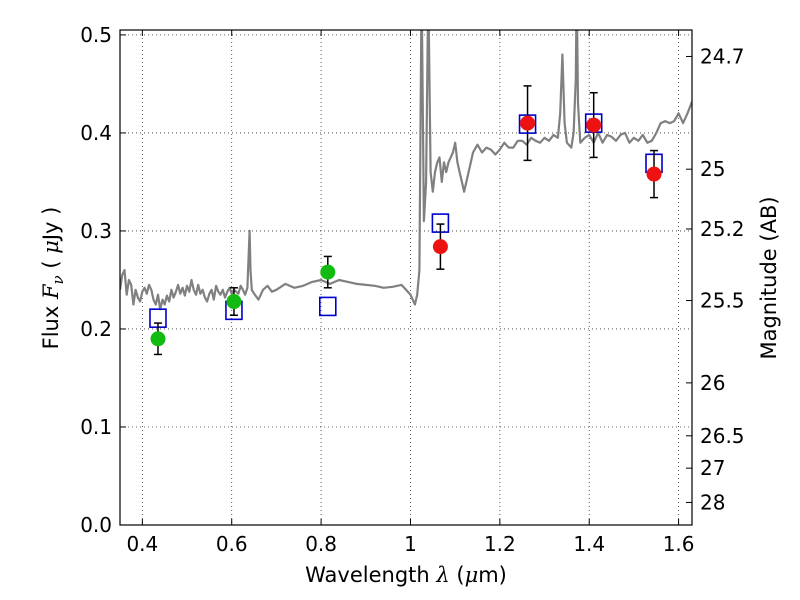 The width and height of the screenshot is (800, 600). I want to click on y2-tick-label: 25.2, so click(722, 229).